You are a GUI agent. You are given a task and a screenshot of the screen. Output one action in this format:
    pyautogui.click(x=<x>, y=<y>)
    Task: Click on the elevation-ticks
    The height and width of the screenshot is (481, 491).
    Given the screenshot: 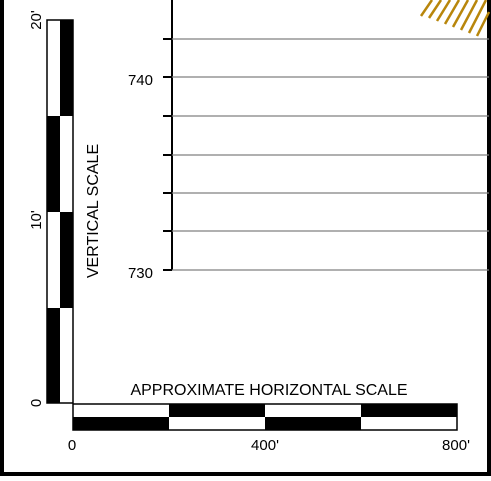 What is the action you would take?
    pyautogui.click(x=167, y=154)
    